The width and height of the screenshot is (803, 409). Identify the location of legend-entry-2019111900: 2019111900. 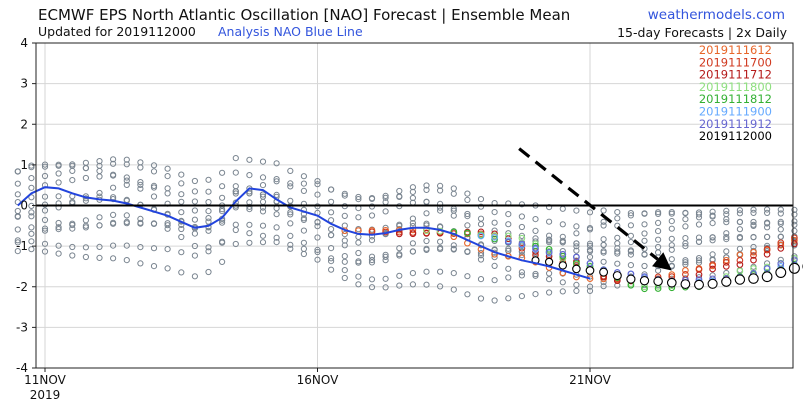
(735, 112).